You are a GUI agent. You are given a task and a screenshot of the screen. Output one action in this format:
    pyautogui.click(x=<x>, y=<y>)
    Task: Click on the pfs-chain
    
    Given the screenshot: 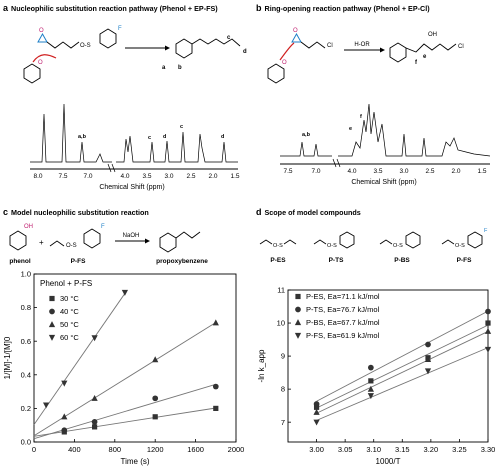 What is the action you would take?
    pyautogui.click(x=448, y=242)
    